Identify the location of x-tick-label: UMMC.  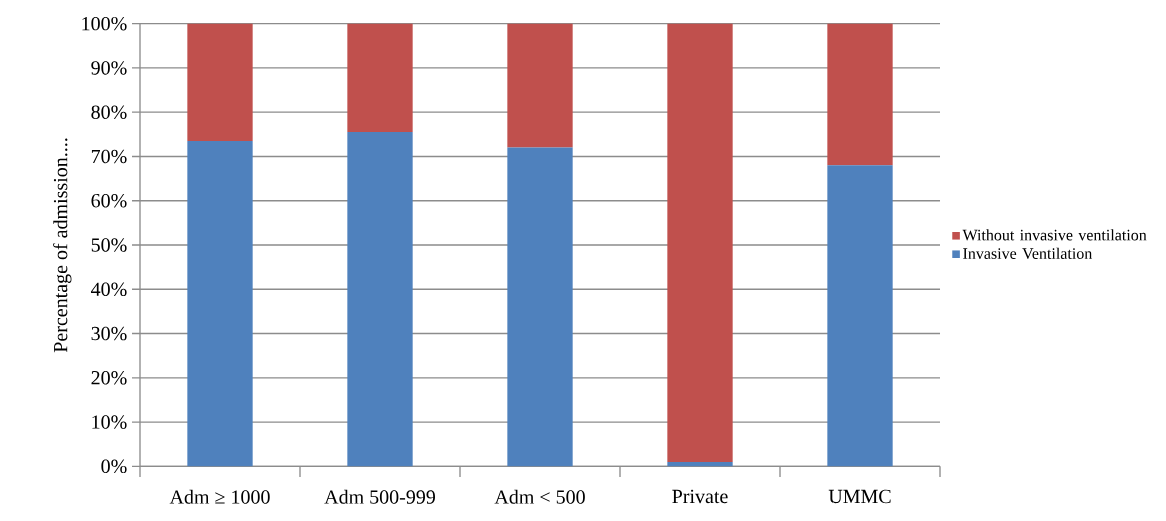
(859, 496).